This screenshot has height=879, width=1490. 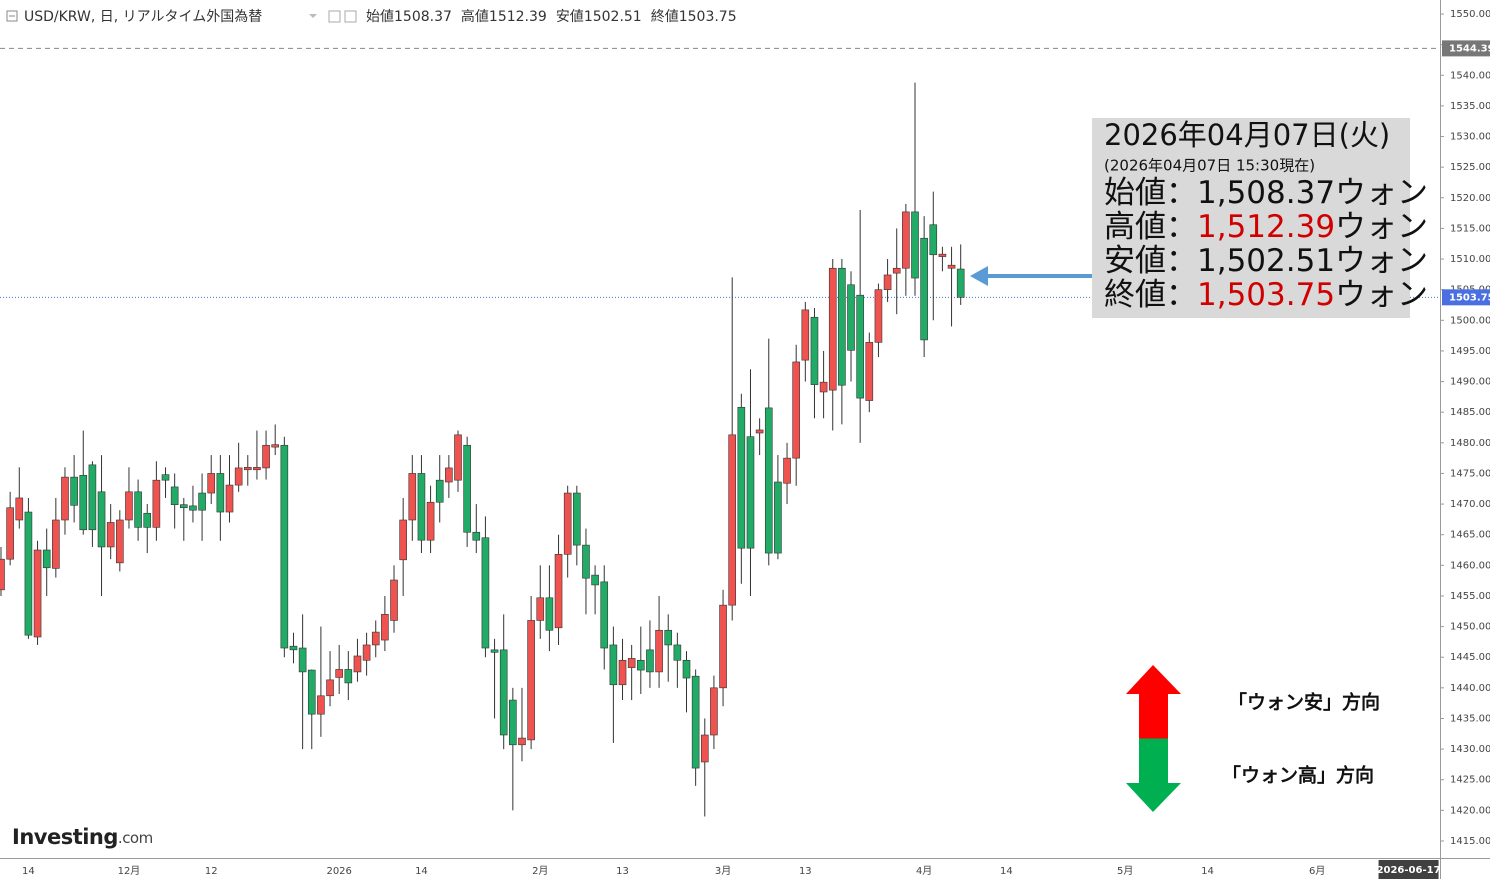 I want to click on logo-brand: Investing, so click(x=65, y=837).